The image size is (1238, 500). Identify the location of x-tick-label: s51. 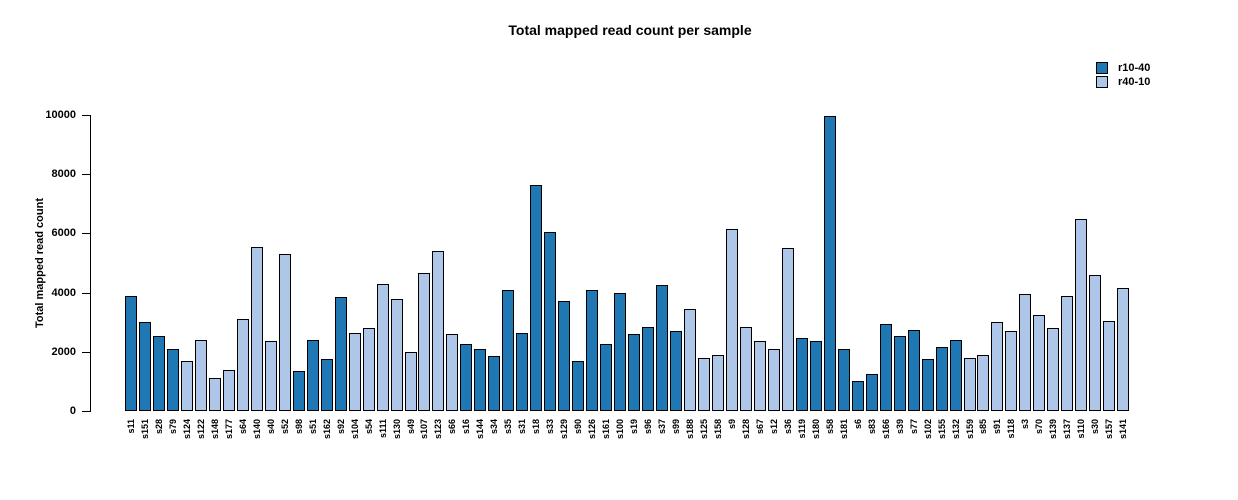
(312, 427).